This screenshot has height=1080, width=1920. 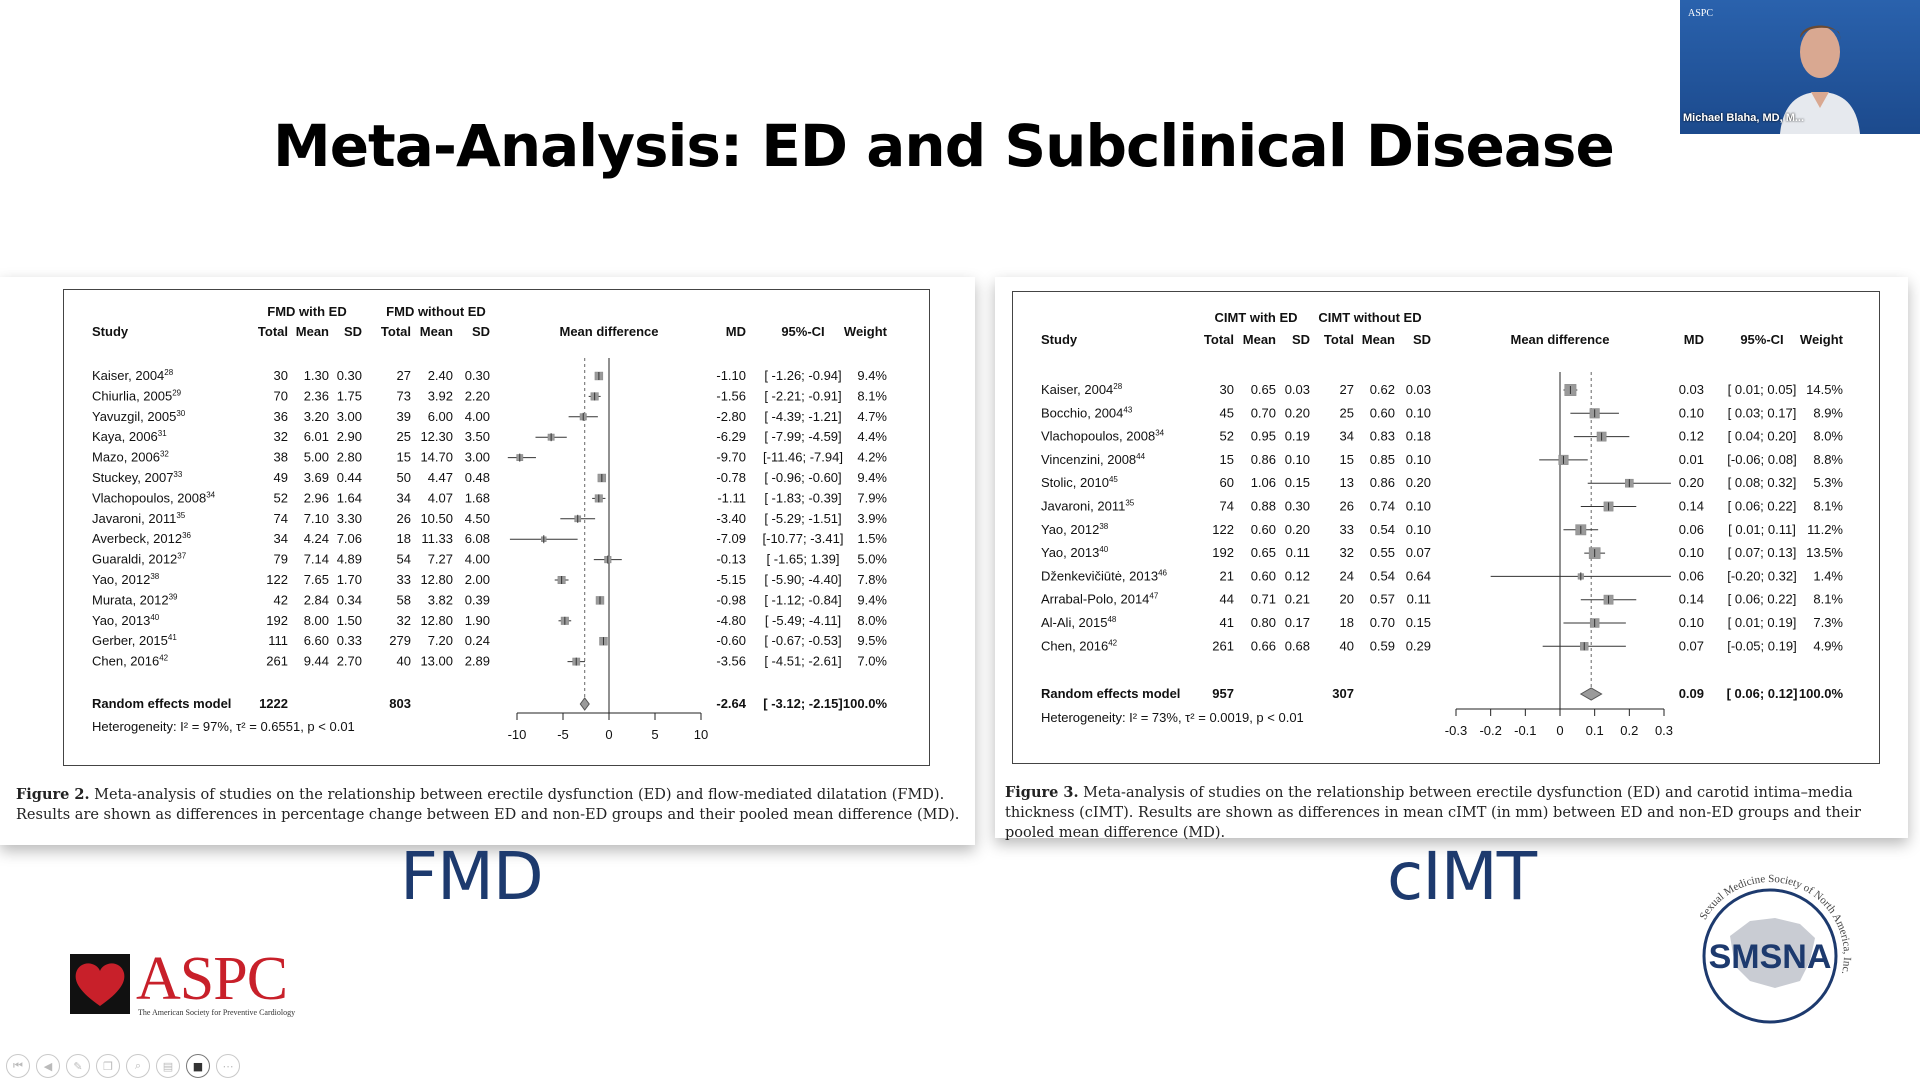 I want to click on cimt-cell-value: 0.15, so click(x=1418, y=622).